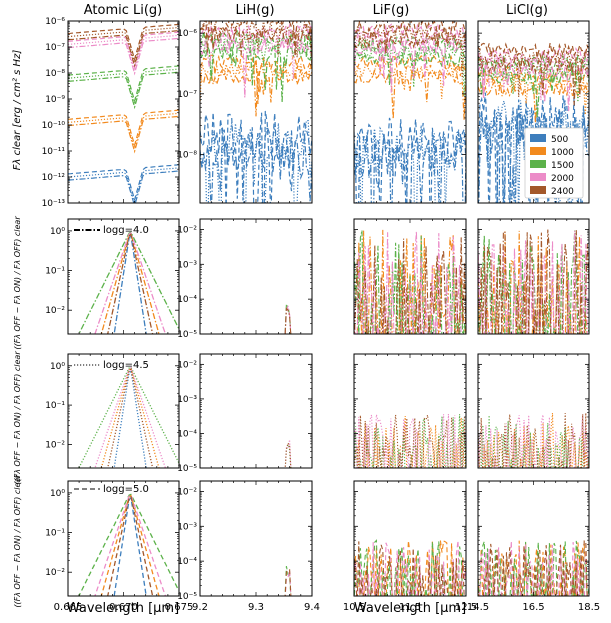 The width and height of the screenshot is (611, 623). What do you see at coordinates (354, 607) in the screenshot?
I see `x-tick-label: 10.5` at bounding box center [354, 607].